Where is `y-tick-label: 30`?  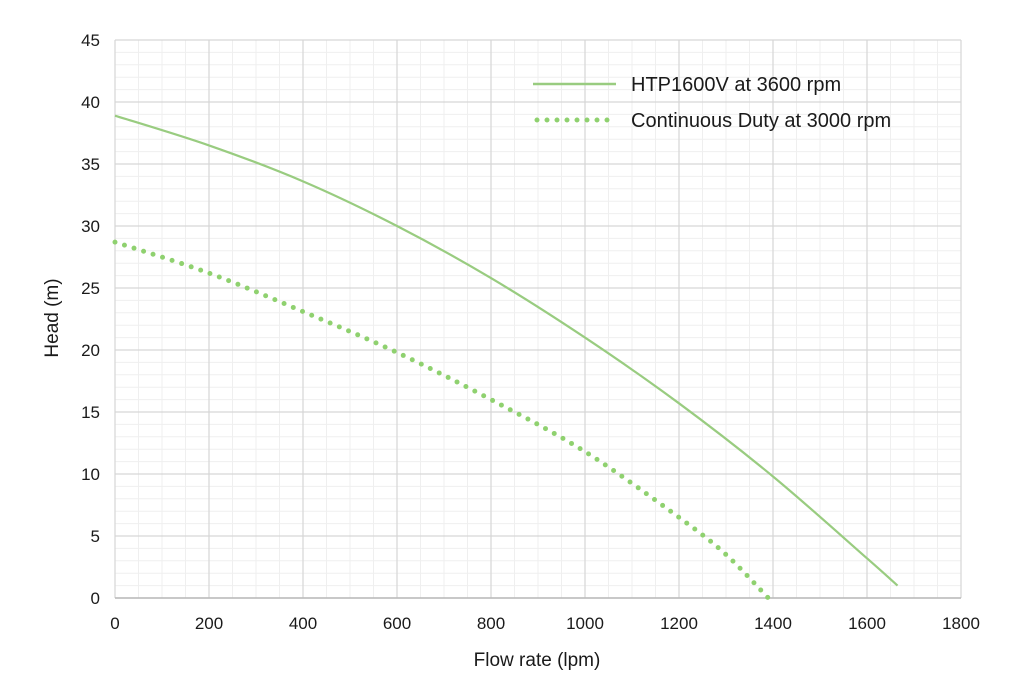 y-tick-label: 30 is located at coordinates (90, 226).